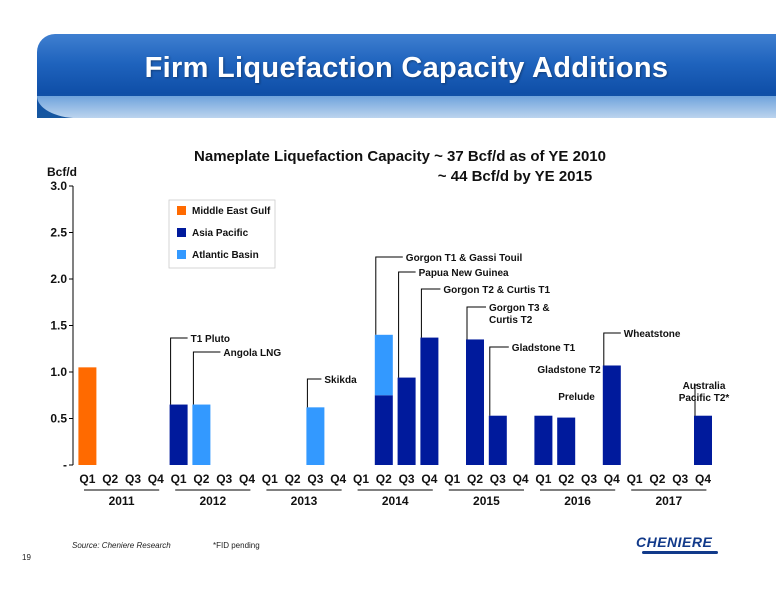  I want to click on x-tick-year: 2016, so click(577, 501).